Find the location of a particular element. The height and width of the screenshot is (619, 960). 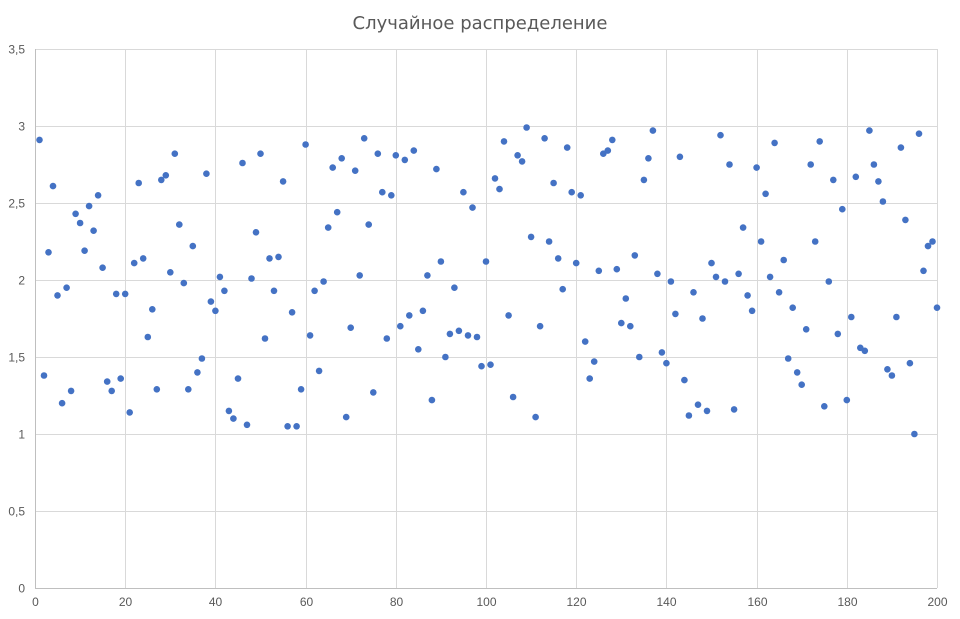

x-tick-label: 20 is located at coordinates (126, 602).